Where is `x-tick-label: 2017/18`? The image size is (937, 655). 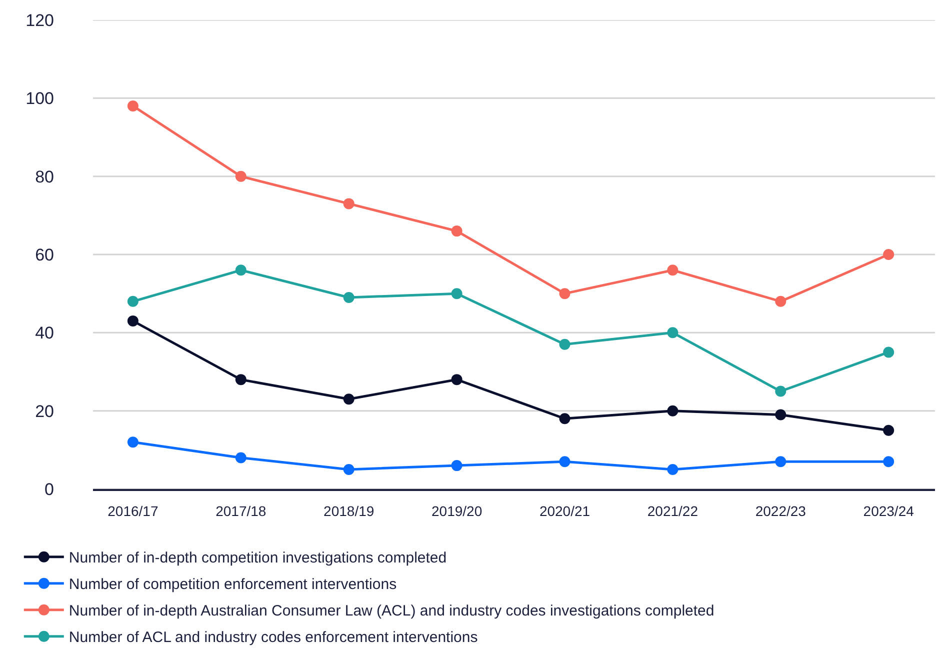
x-tick-label: 2017/18 is located at coordinates (241, 510).